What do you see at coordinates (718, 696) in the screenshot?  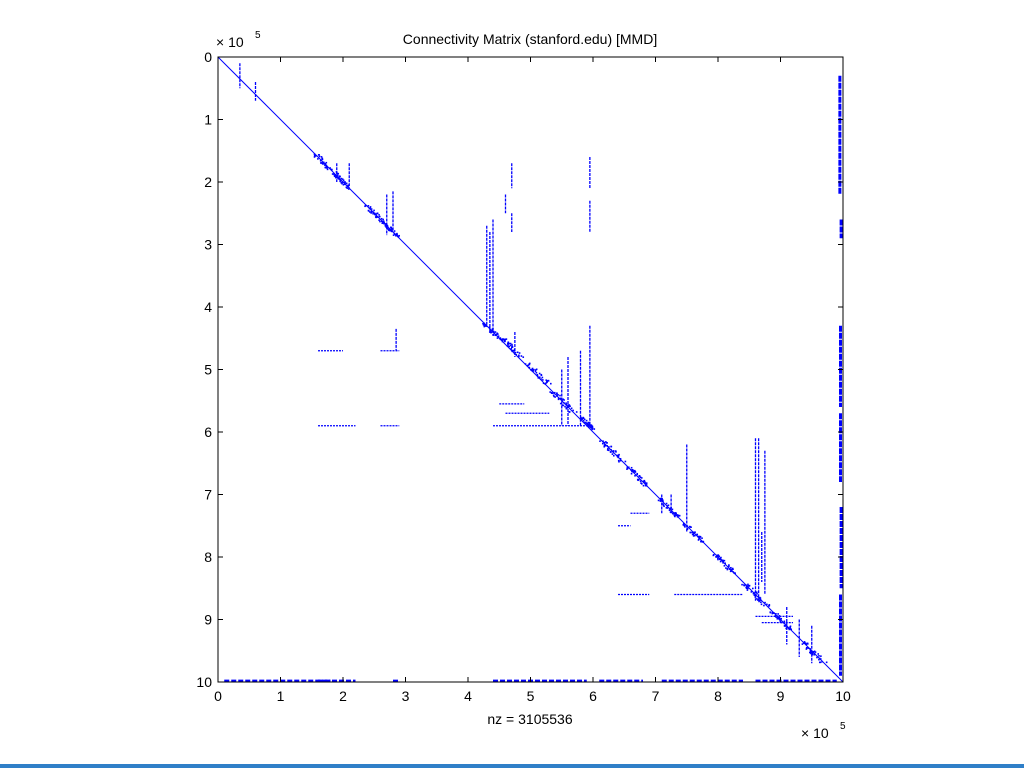 I see `x-tick-label: 8` at bounding box center [718, 696].